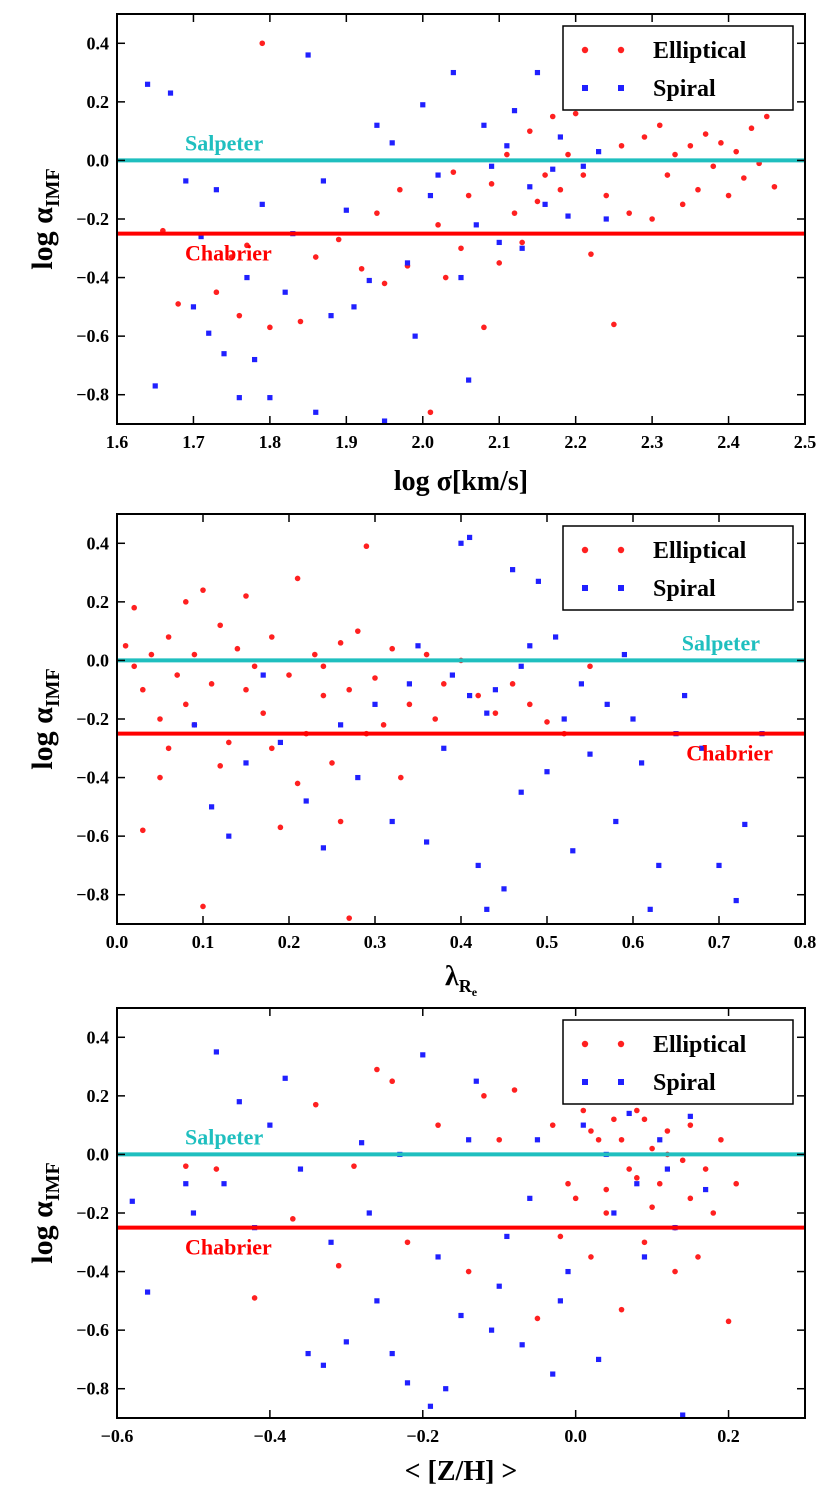  I want to click on salpeter-label: Salpeter, so click(224, 142).